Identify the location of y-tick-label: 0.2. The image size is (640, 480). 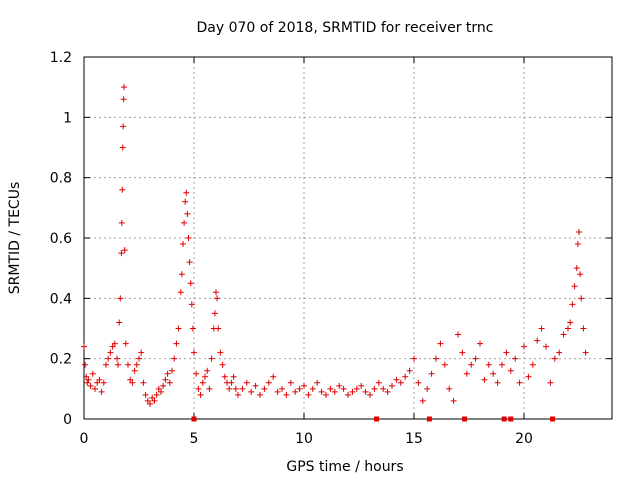
(61, 360).